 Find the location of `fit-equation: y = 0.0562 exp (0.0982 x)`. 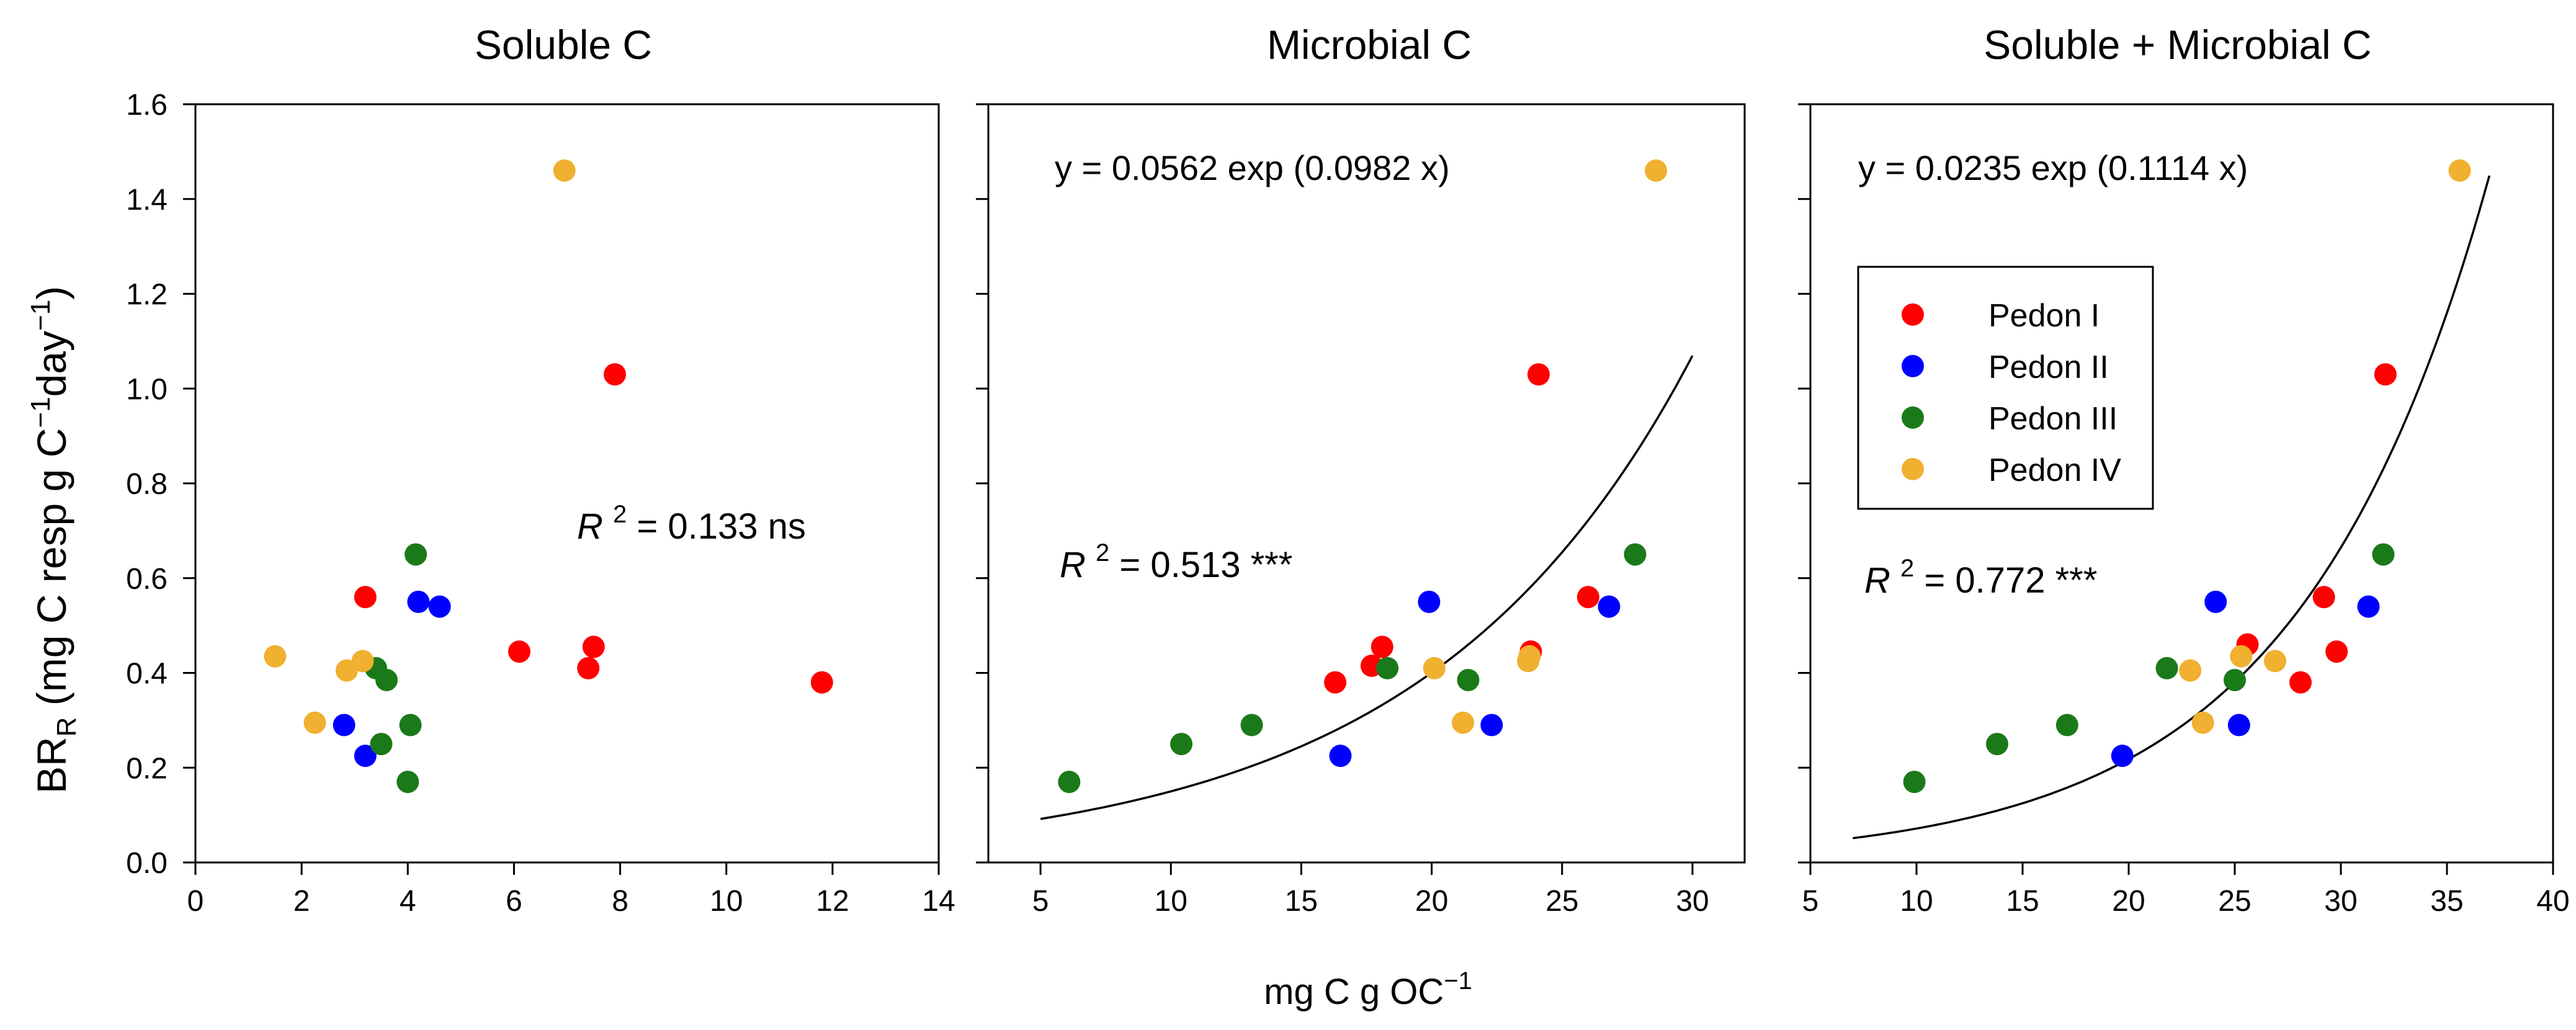

fit-equation: y = 0.0562 exp (0.0982 x) is located at coordinates (1252, 167).